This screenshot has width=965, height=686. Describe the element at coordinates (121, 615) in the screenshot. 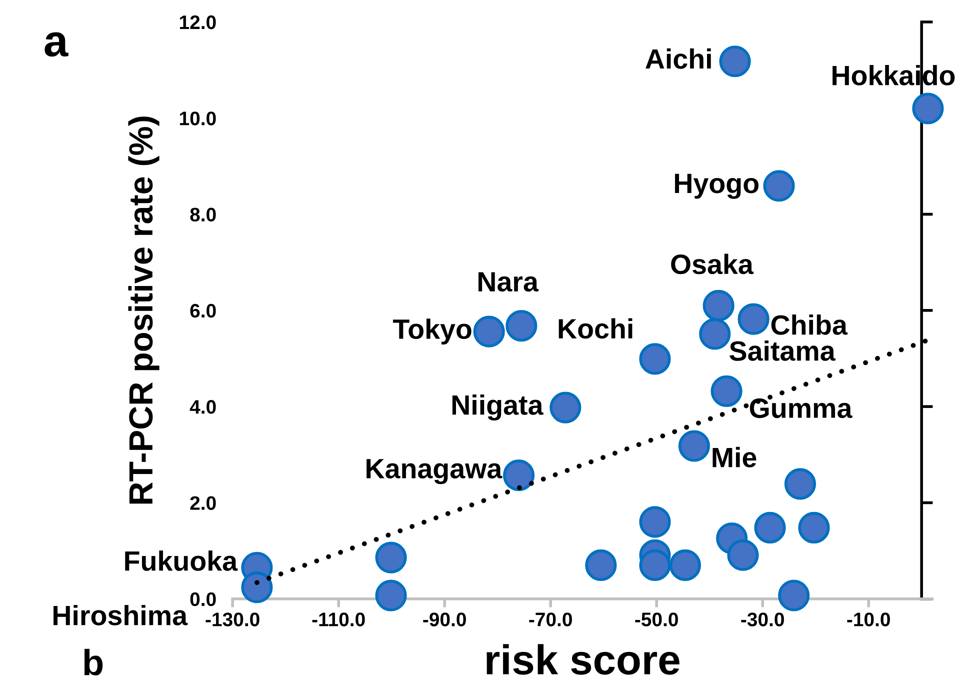

I see `annotation: Hiroshima` at that location.